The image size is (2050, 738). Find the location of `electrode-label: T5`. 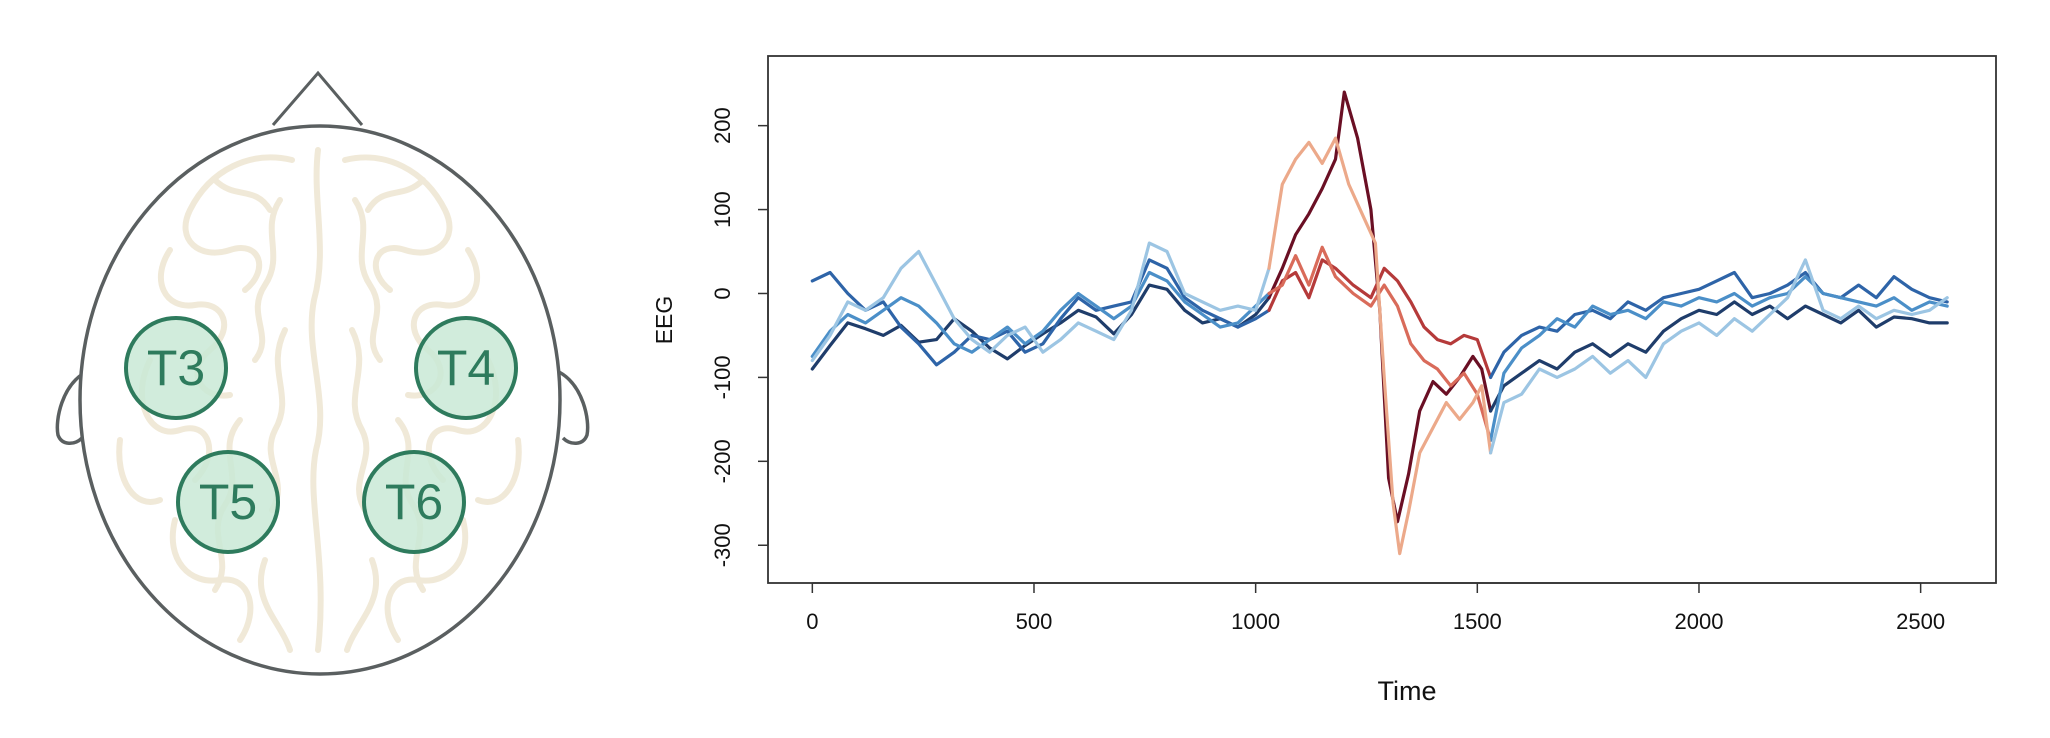

electrode-label: T5 is located at coordinates (228, 502).